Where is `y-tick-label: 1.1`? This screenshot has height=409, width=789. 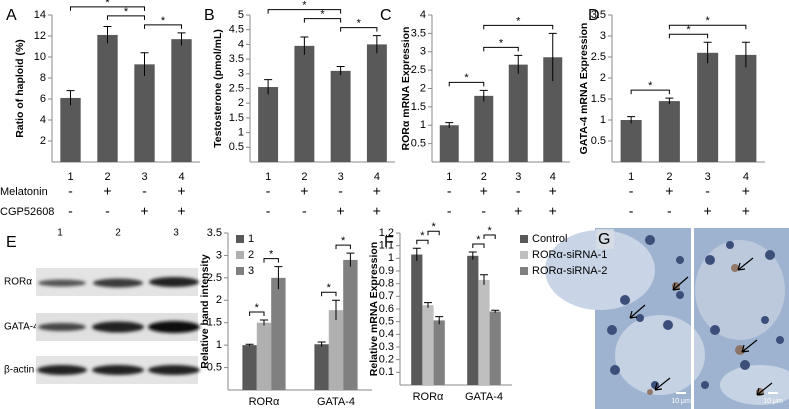 y-tick-label: 1.1 is located at coordinates (386, 246).